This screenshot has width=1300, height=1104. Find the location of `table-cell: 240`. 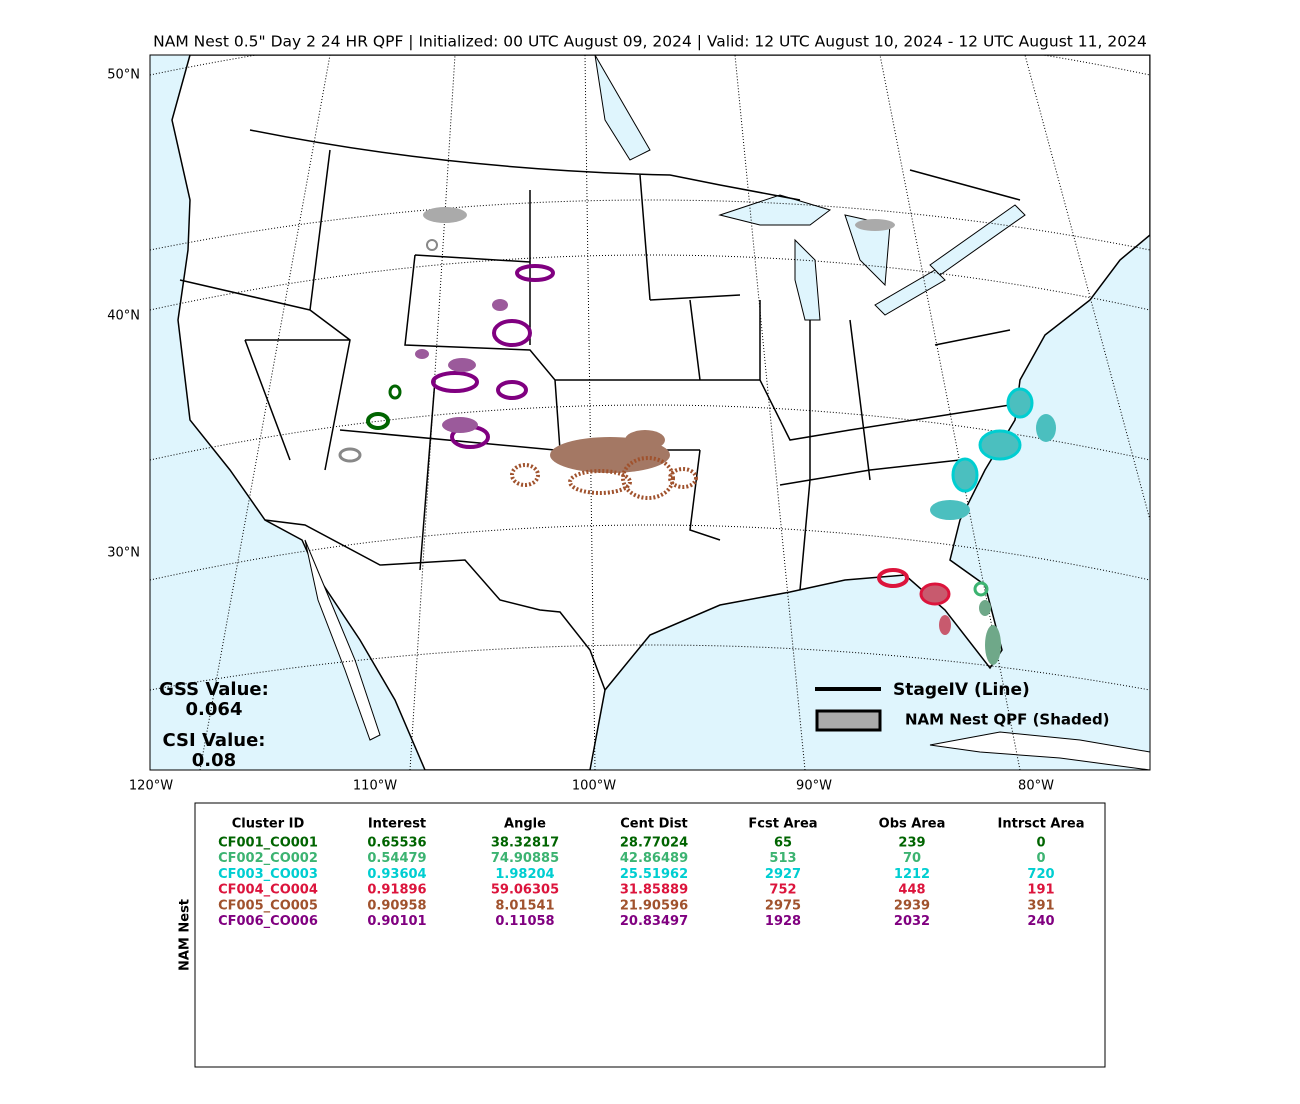

table-cell: 240 is located at coordinates (1040, 921).